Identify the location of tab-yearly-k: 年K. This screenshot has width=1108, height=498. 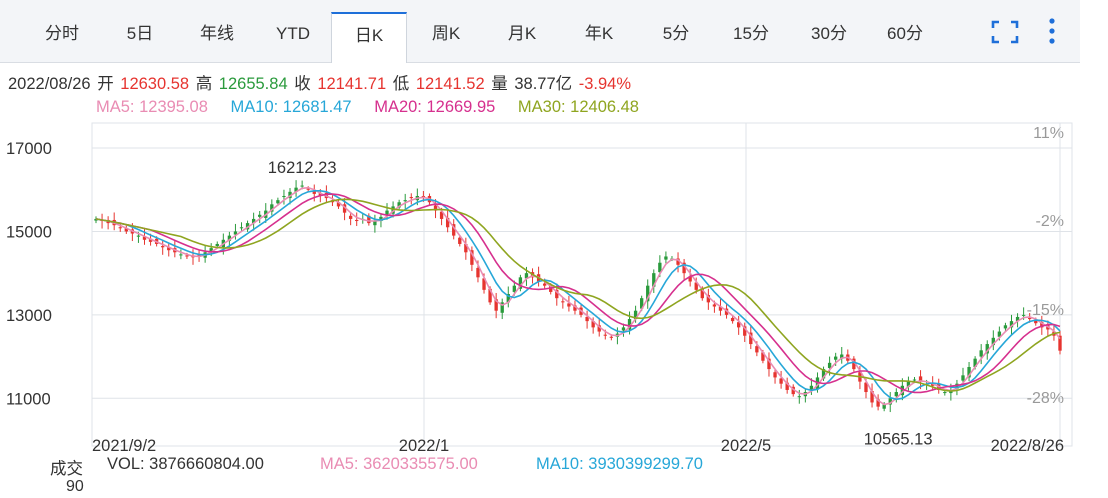
(599, 33).